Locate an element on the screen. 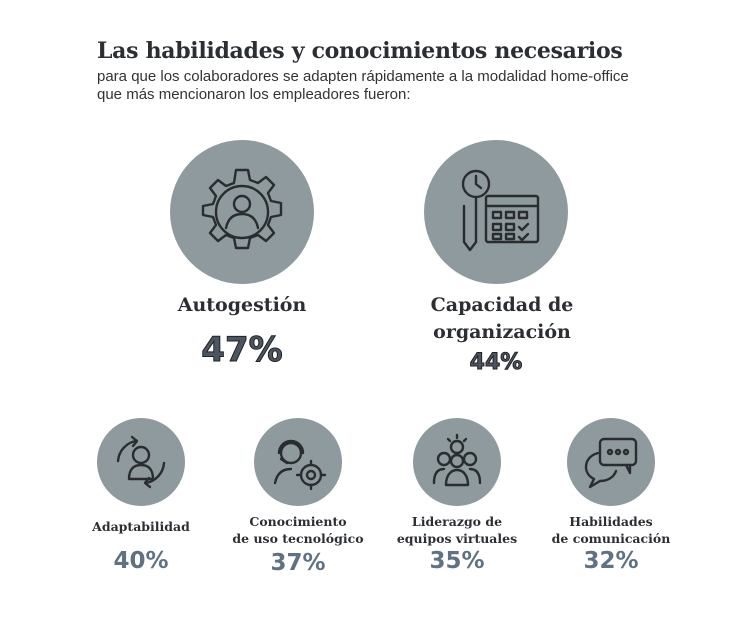 The image size is (752, 617). chat-bubbles-icon is located at coordinates (611, 462).